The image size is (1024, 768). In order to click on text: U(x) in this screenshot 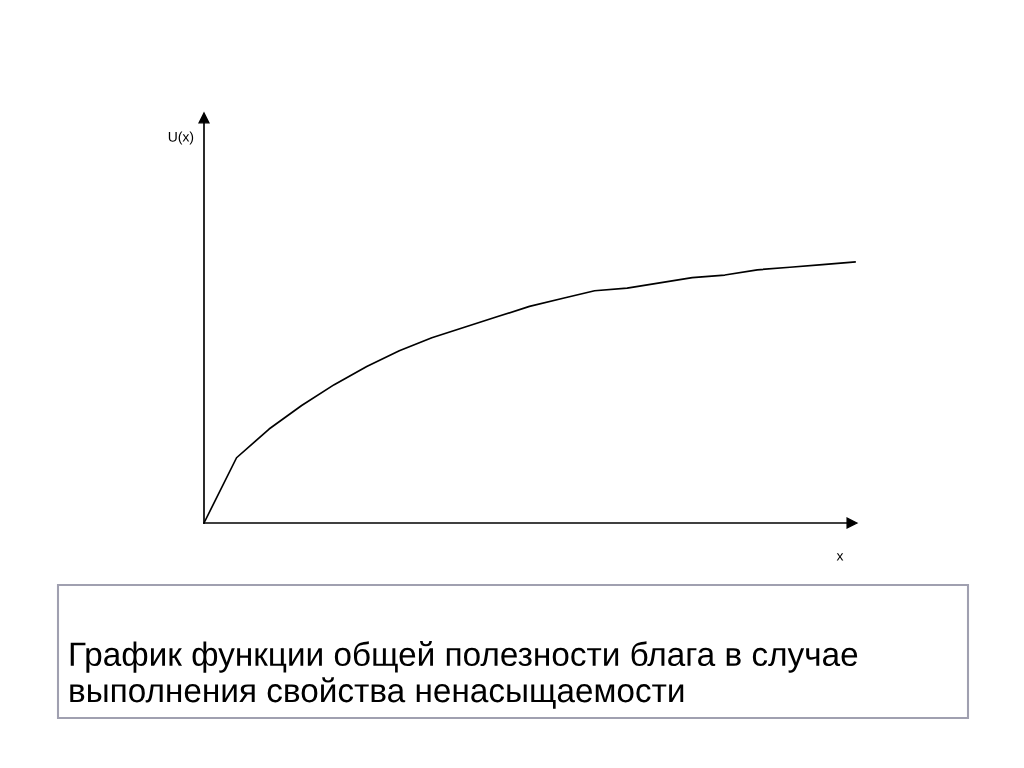, I will do `click(181, 138)`.